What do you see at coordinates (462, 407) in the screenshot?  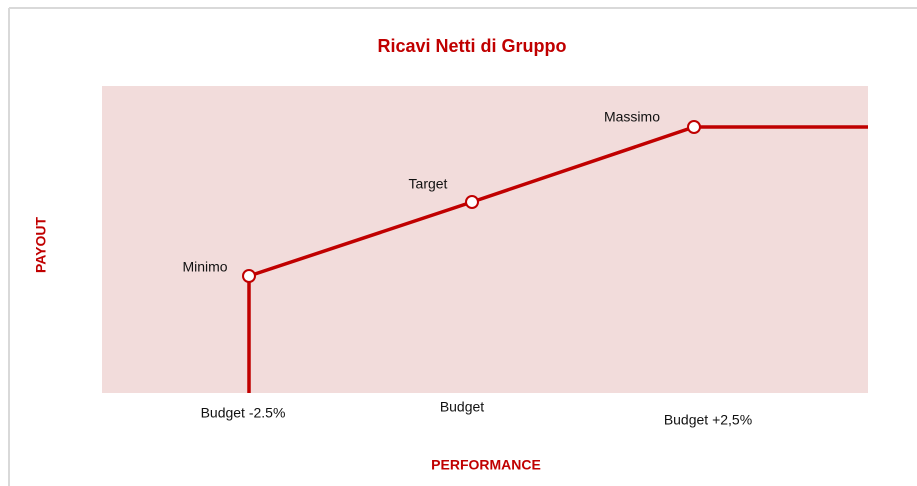 I see `x-label: Budget` at bounding box center [462, 407].